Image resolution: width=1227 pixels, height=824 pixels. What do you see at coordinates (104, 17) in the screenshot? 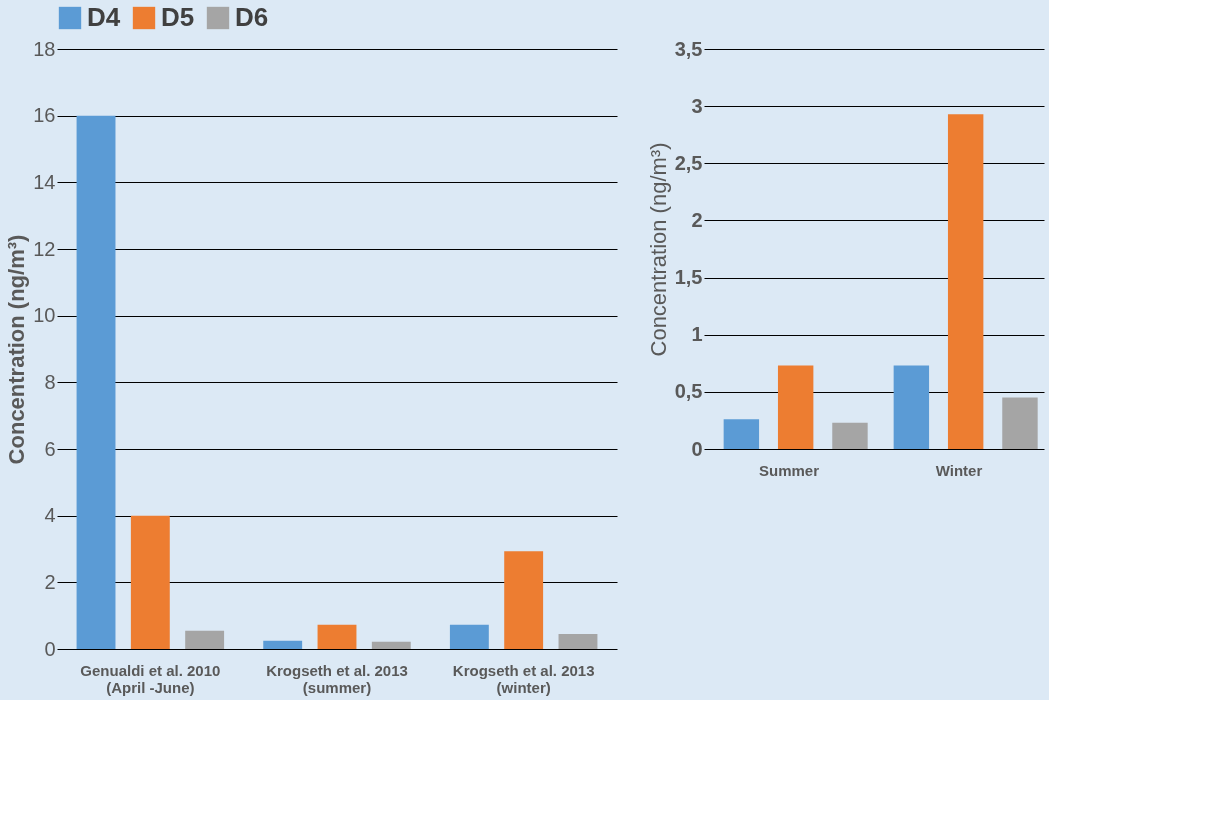
I see `legend-label: D4` at bounding box center [104, 17].